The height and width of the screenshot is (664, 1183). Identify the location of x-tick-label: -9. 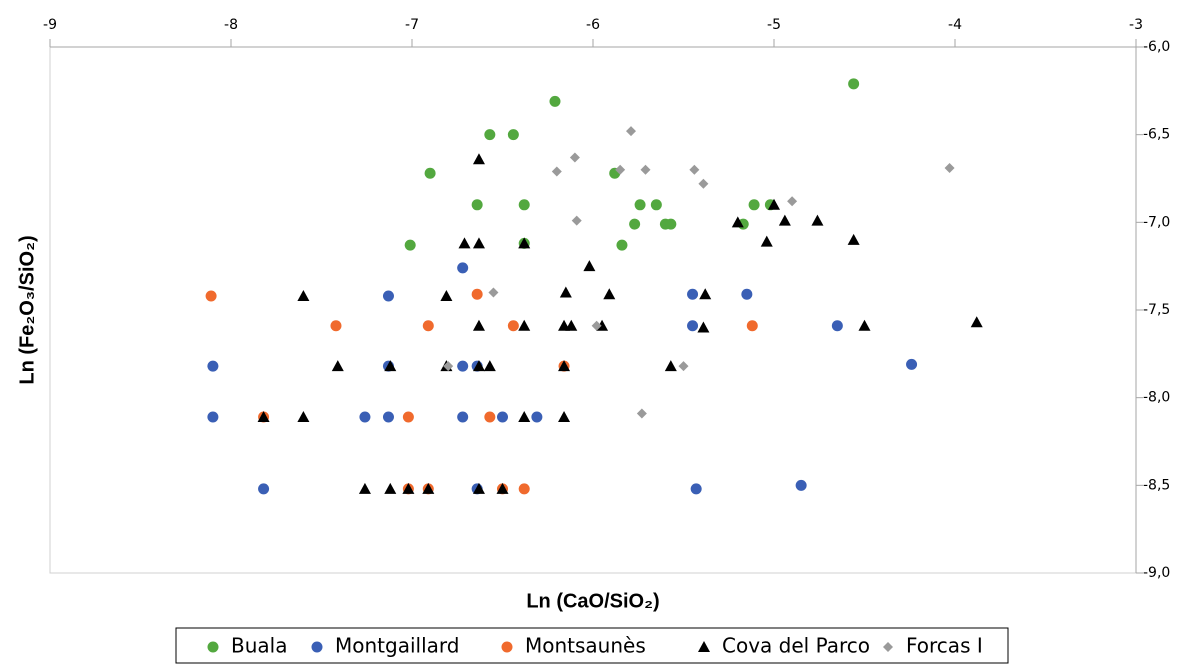
(50, 25).